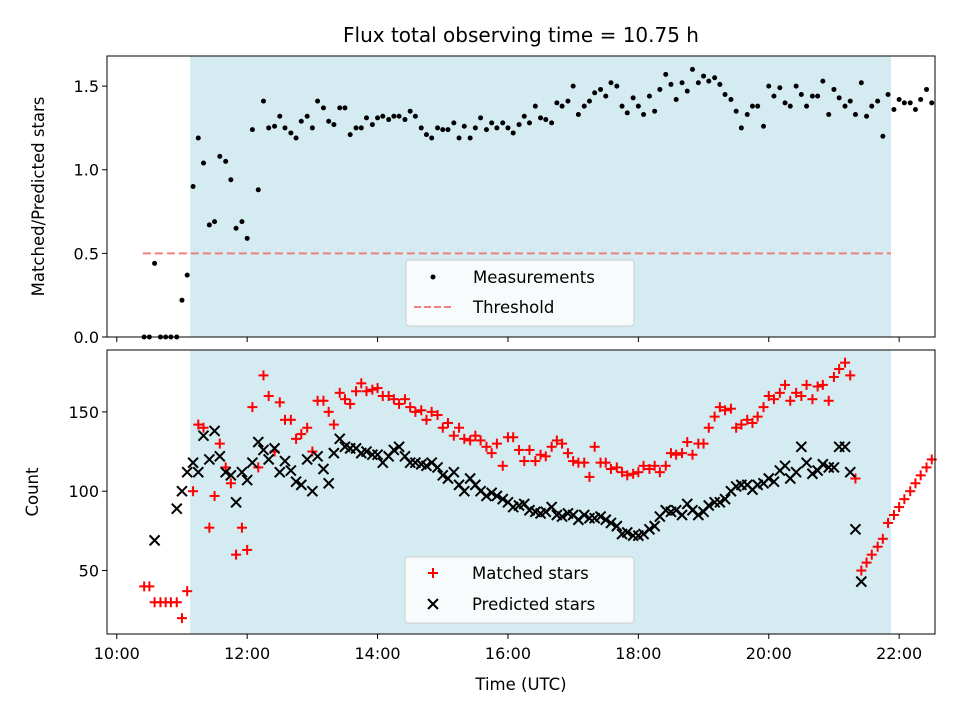 The height and width of the screenshot is (720, 960). Describe the element at coordinates (769, 653) in the screenshot. I see `x-tick-label: 20:00` at that location.